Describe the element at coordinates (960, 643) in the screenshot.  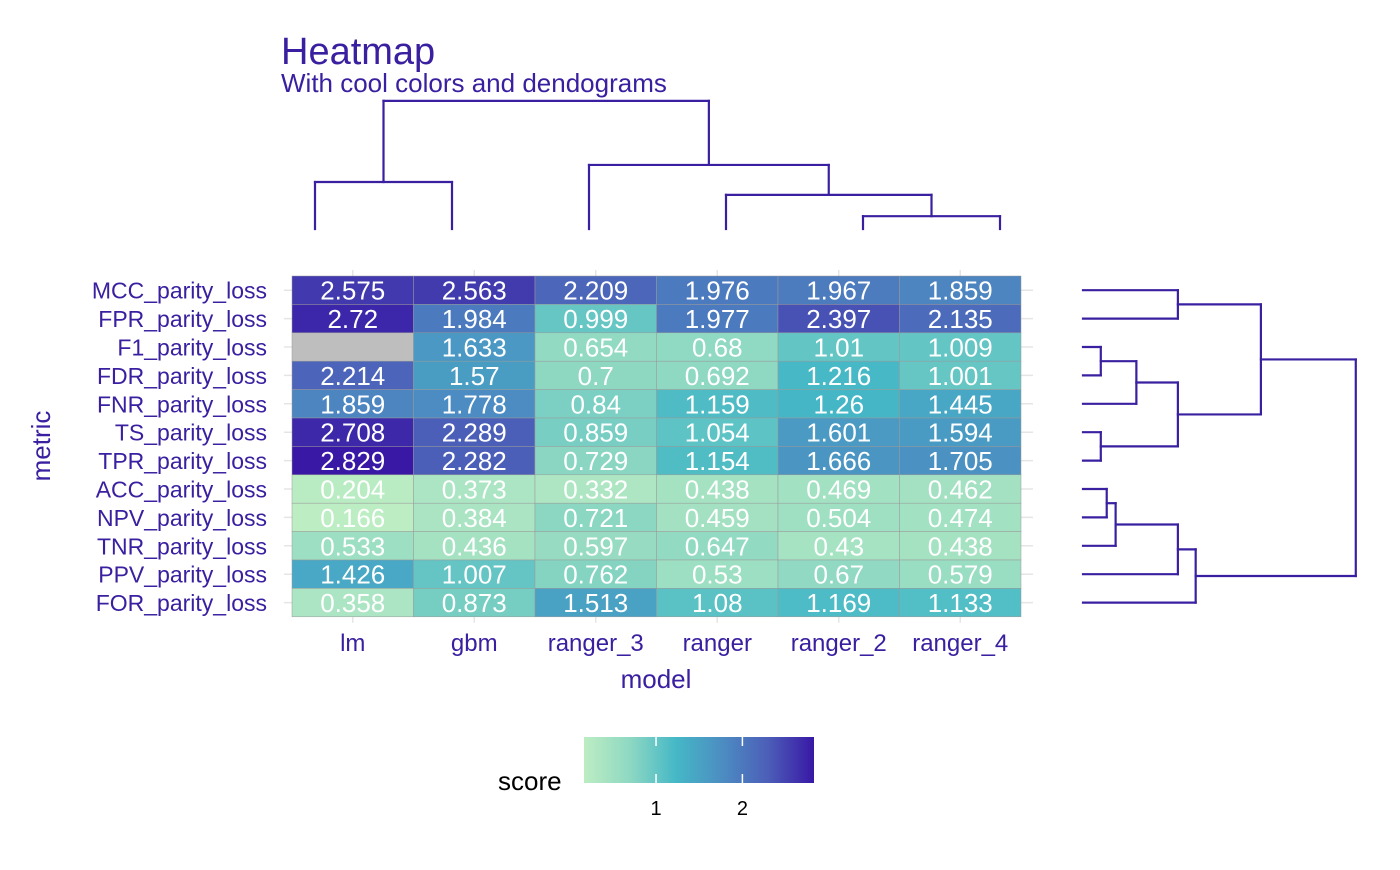
I see `x-tick-label: ranger_4` at that location.